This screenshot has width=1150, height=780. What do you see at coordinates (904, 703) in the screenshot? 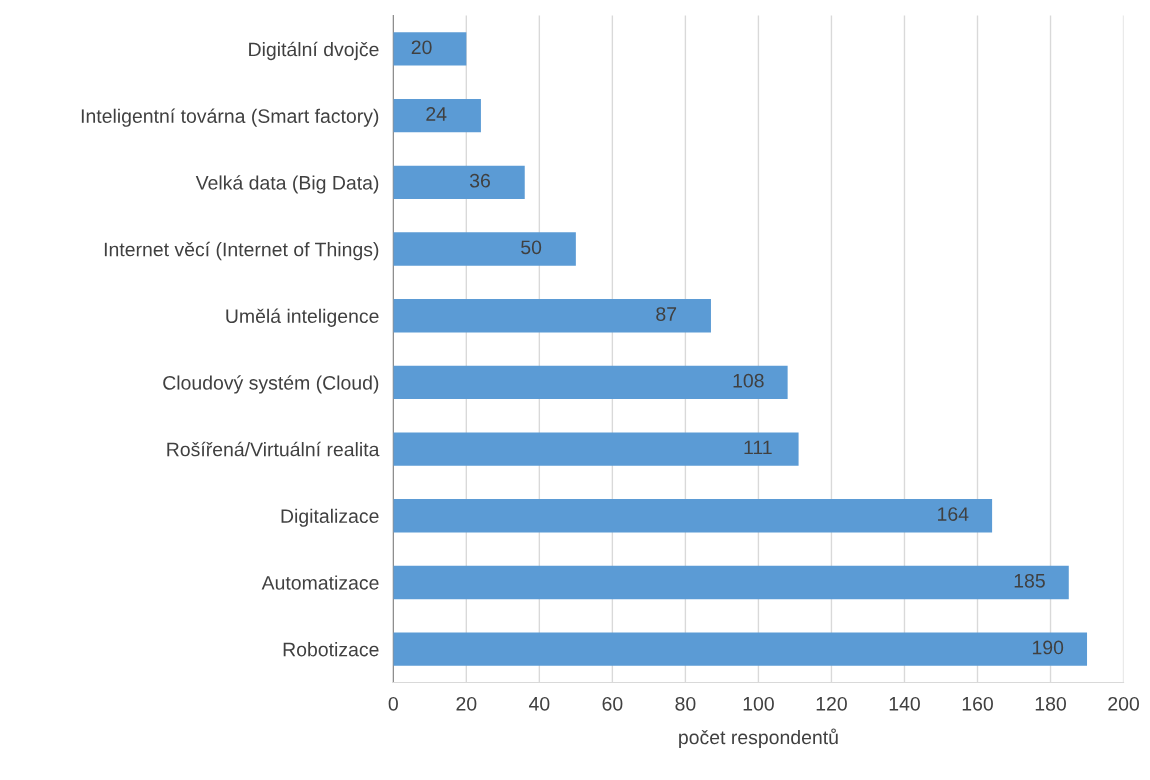
I see `x-tick-label: 140` at bounding box center [904, 703].